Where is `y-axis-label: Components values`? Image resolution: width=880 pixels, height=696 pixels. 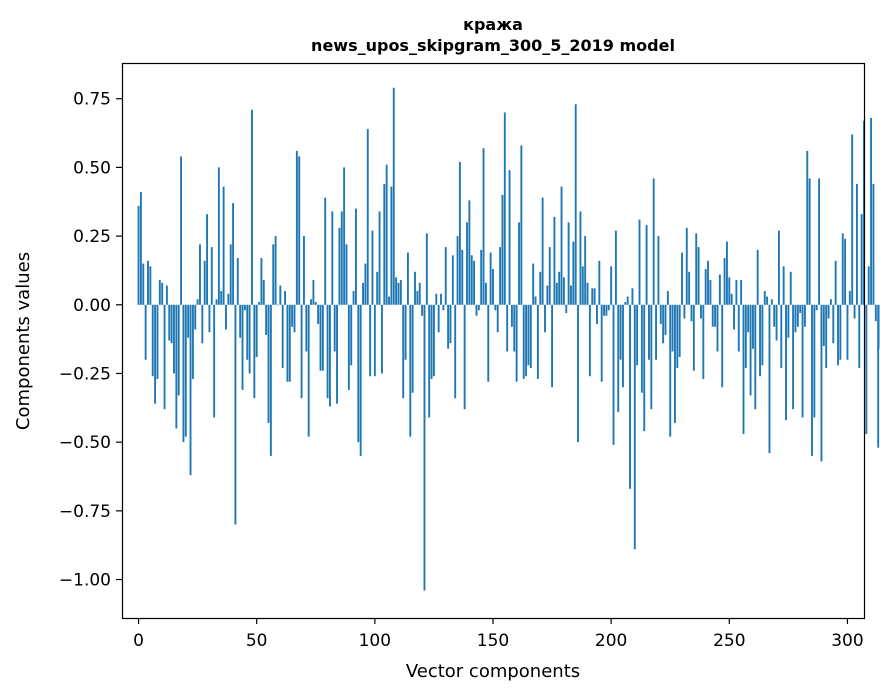
y-axis-label: Components values is located at coordinates (23, 341).